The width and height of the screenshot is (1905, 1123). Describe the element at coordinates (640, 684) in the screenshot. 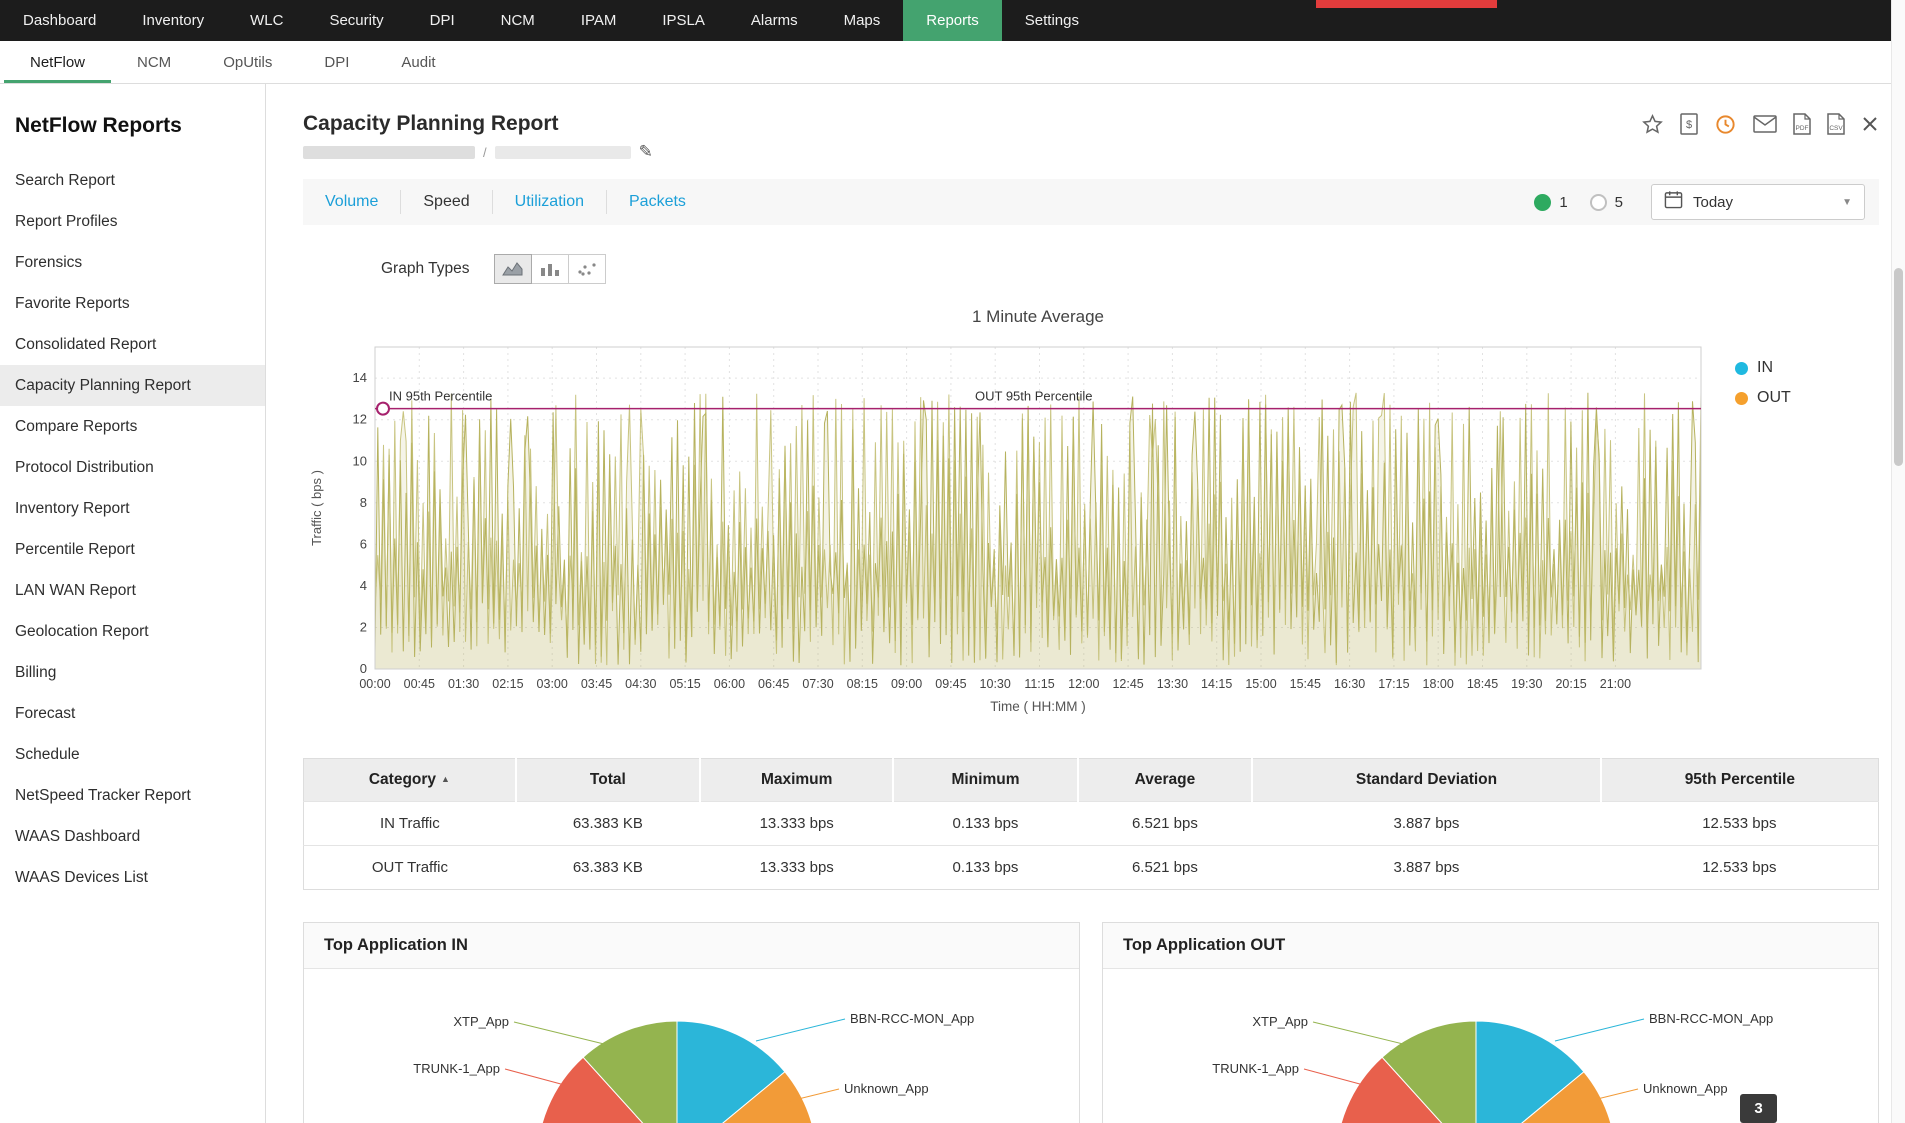

I see `svg-text: 04:30` at that location.